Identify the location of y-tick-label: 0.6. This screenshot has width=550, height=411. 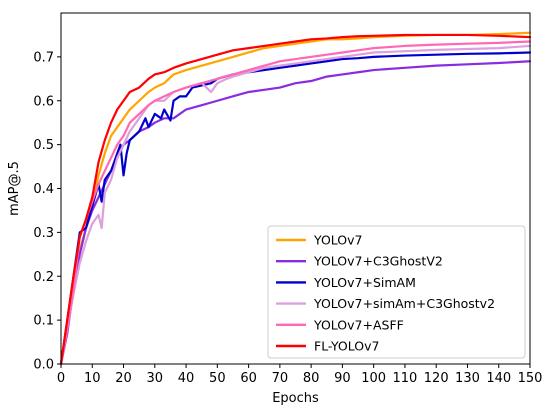
(43, 101).